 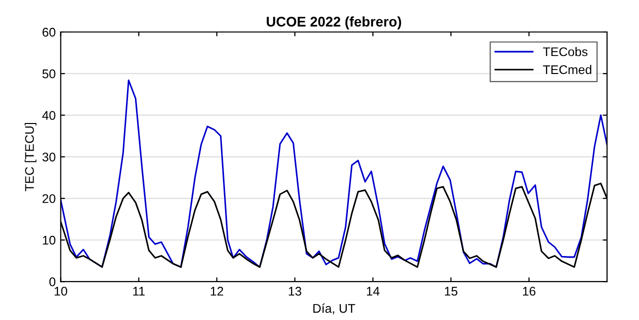 I want to click on x-axis-title: Día, UT, so click(x=334, y=309).